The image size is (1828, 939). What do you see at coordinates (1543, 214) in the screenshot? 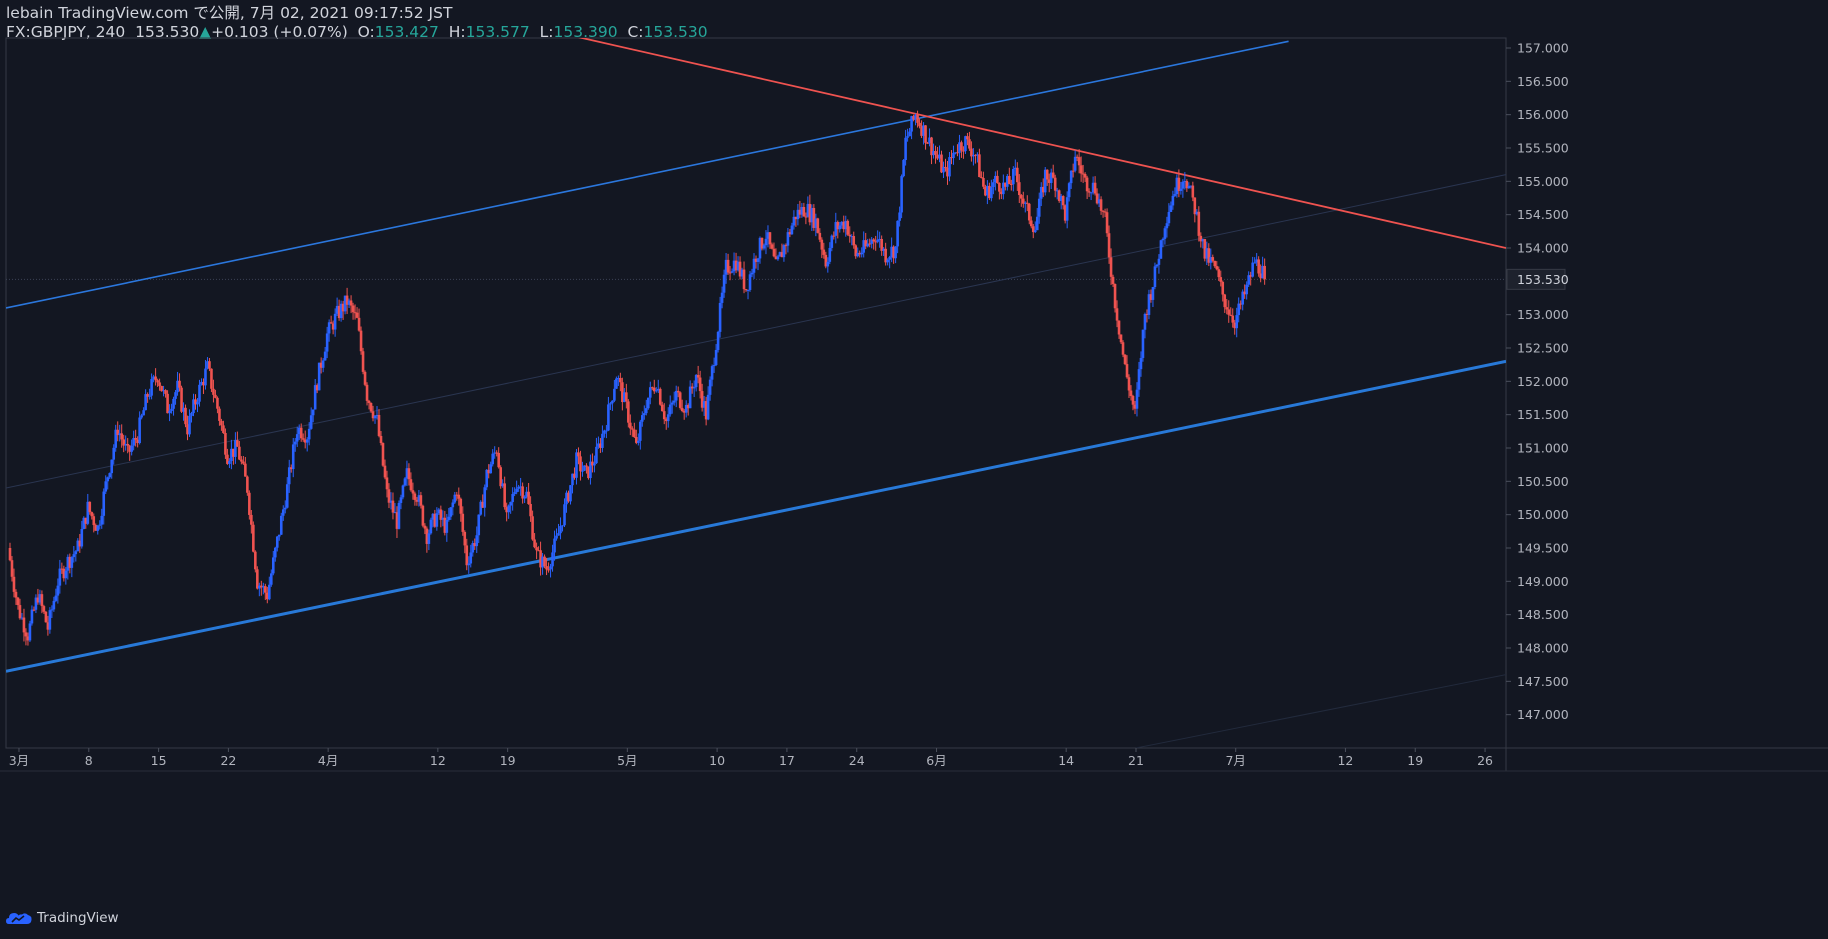
I see `y-tick-label: 154.500` at bounding box center [1543, 214].